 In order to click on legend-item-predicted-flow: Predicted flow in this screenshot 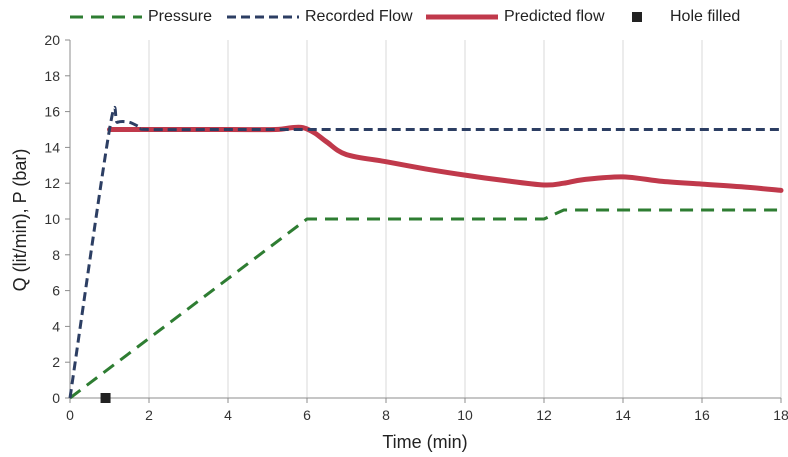, I will do `click(514, 17)`.